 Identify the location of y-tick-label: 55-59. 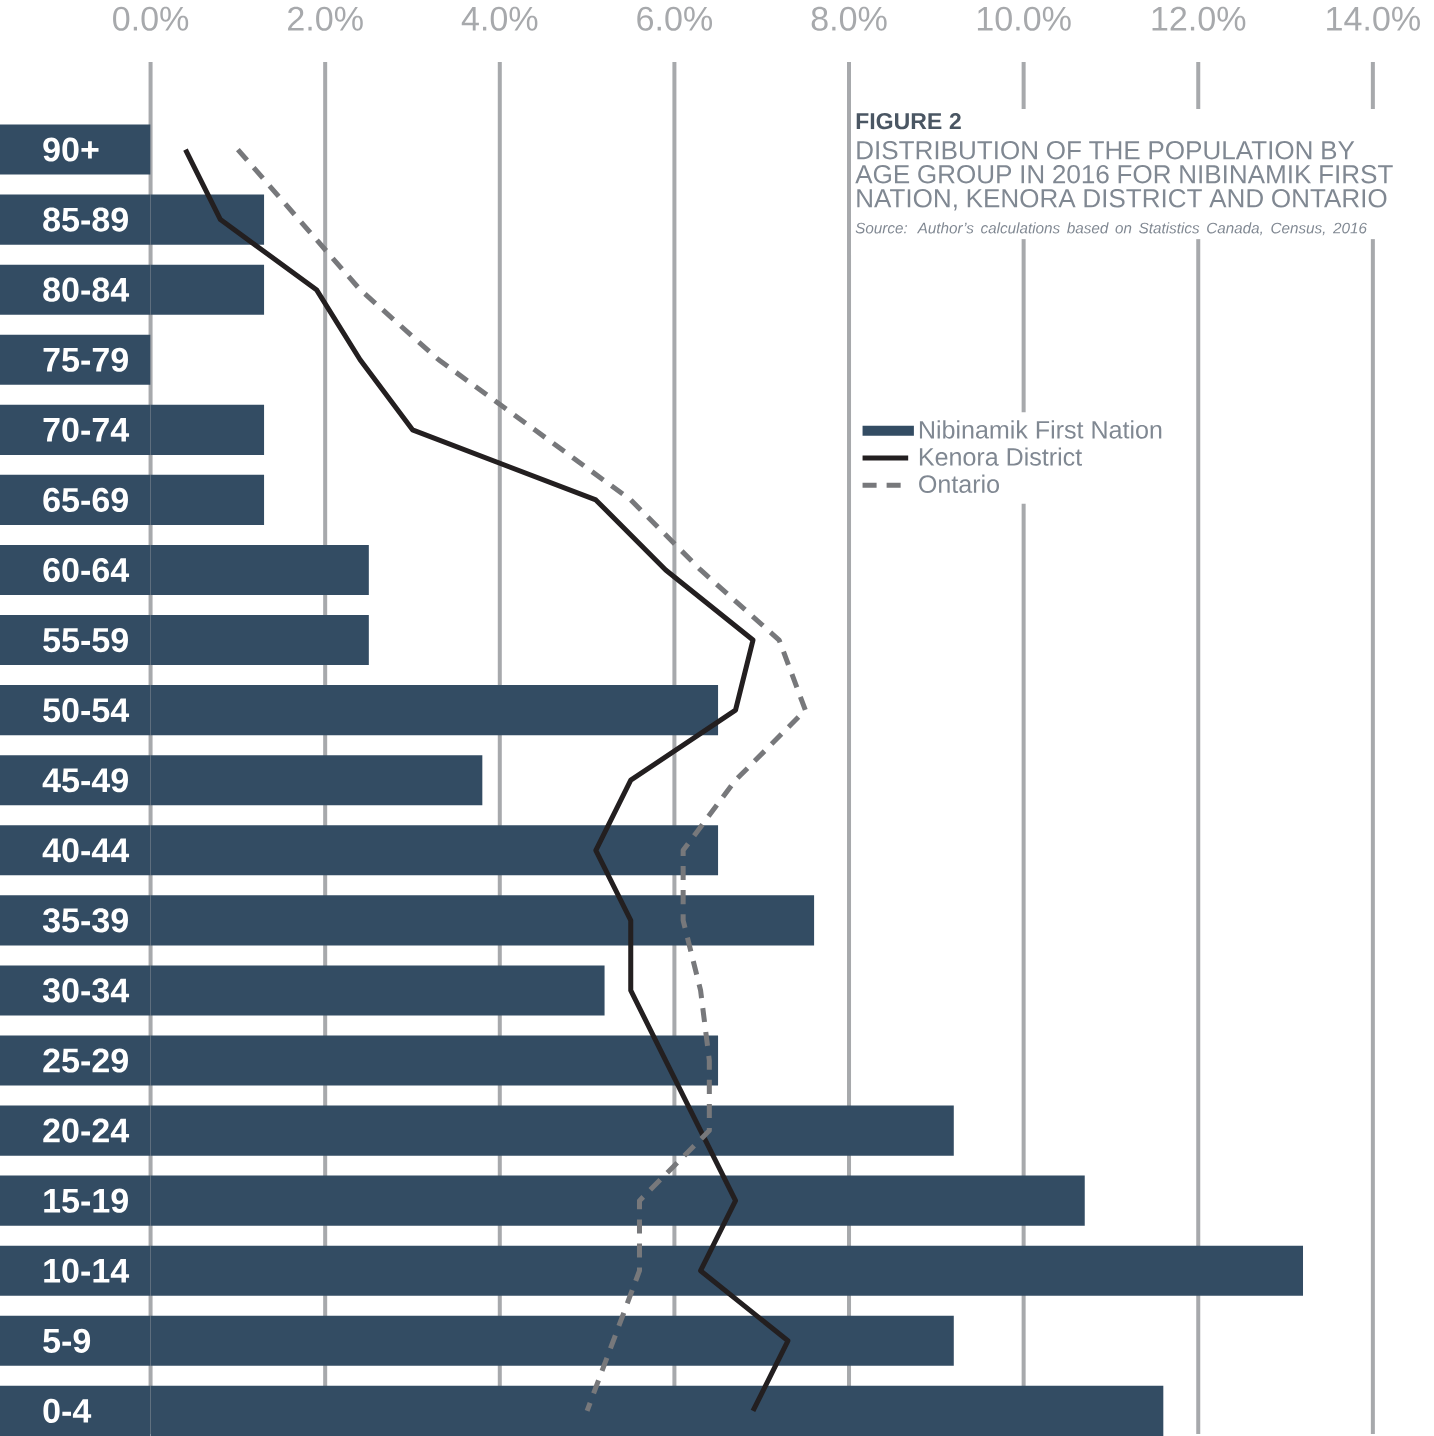
(85, 640).